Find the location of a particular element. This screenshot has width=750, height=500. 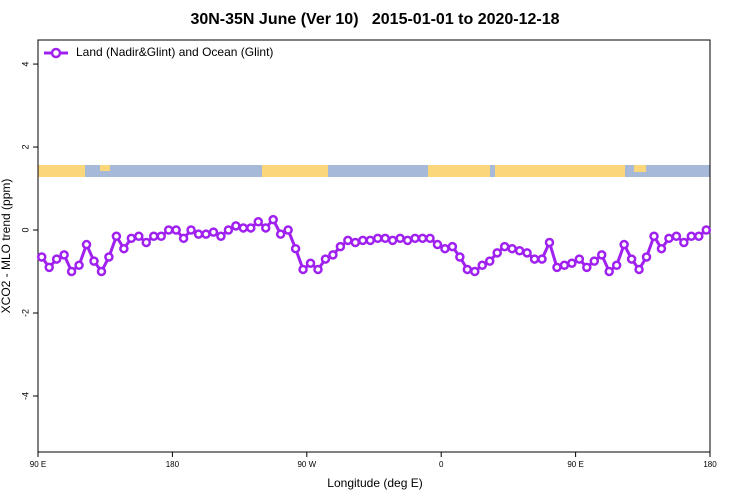

y-tick-label: -4 is located at coordinates (25, 396).